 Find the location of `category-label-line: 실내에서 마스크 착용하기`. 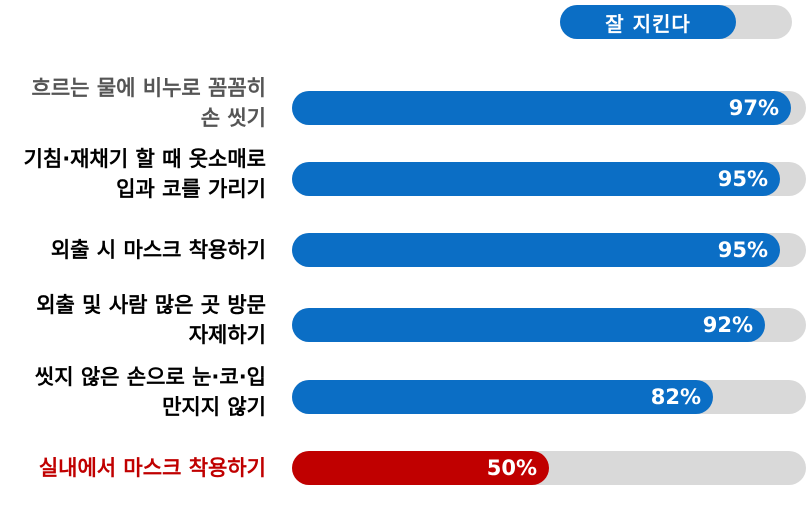

category-label-line: 실내에서 마스크 착용하기 is located at coordinates (152, 468).